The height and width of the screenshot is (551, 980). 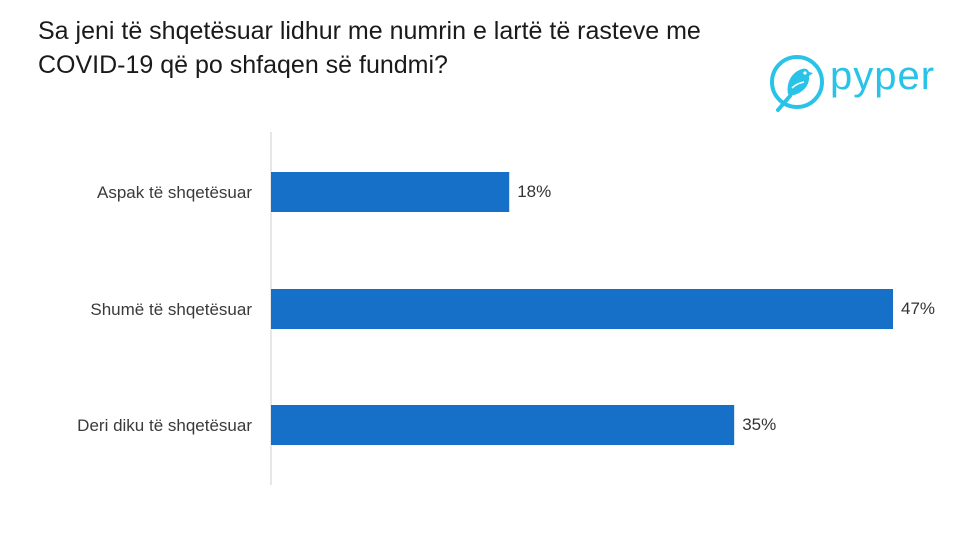 I want to click on logo-text: pyper, so click(x=883, y=76).